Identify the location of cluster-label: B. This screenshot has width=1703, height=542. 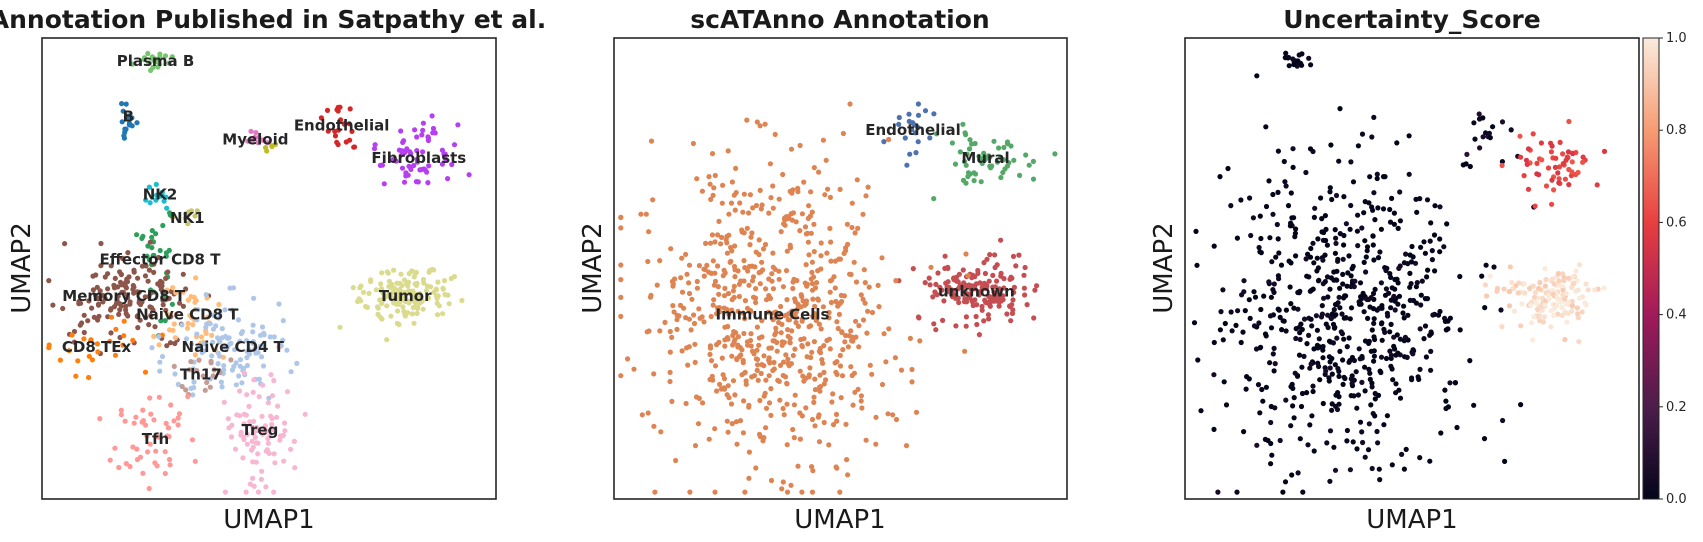
(128, 116).